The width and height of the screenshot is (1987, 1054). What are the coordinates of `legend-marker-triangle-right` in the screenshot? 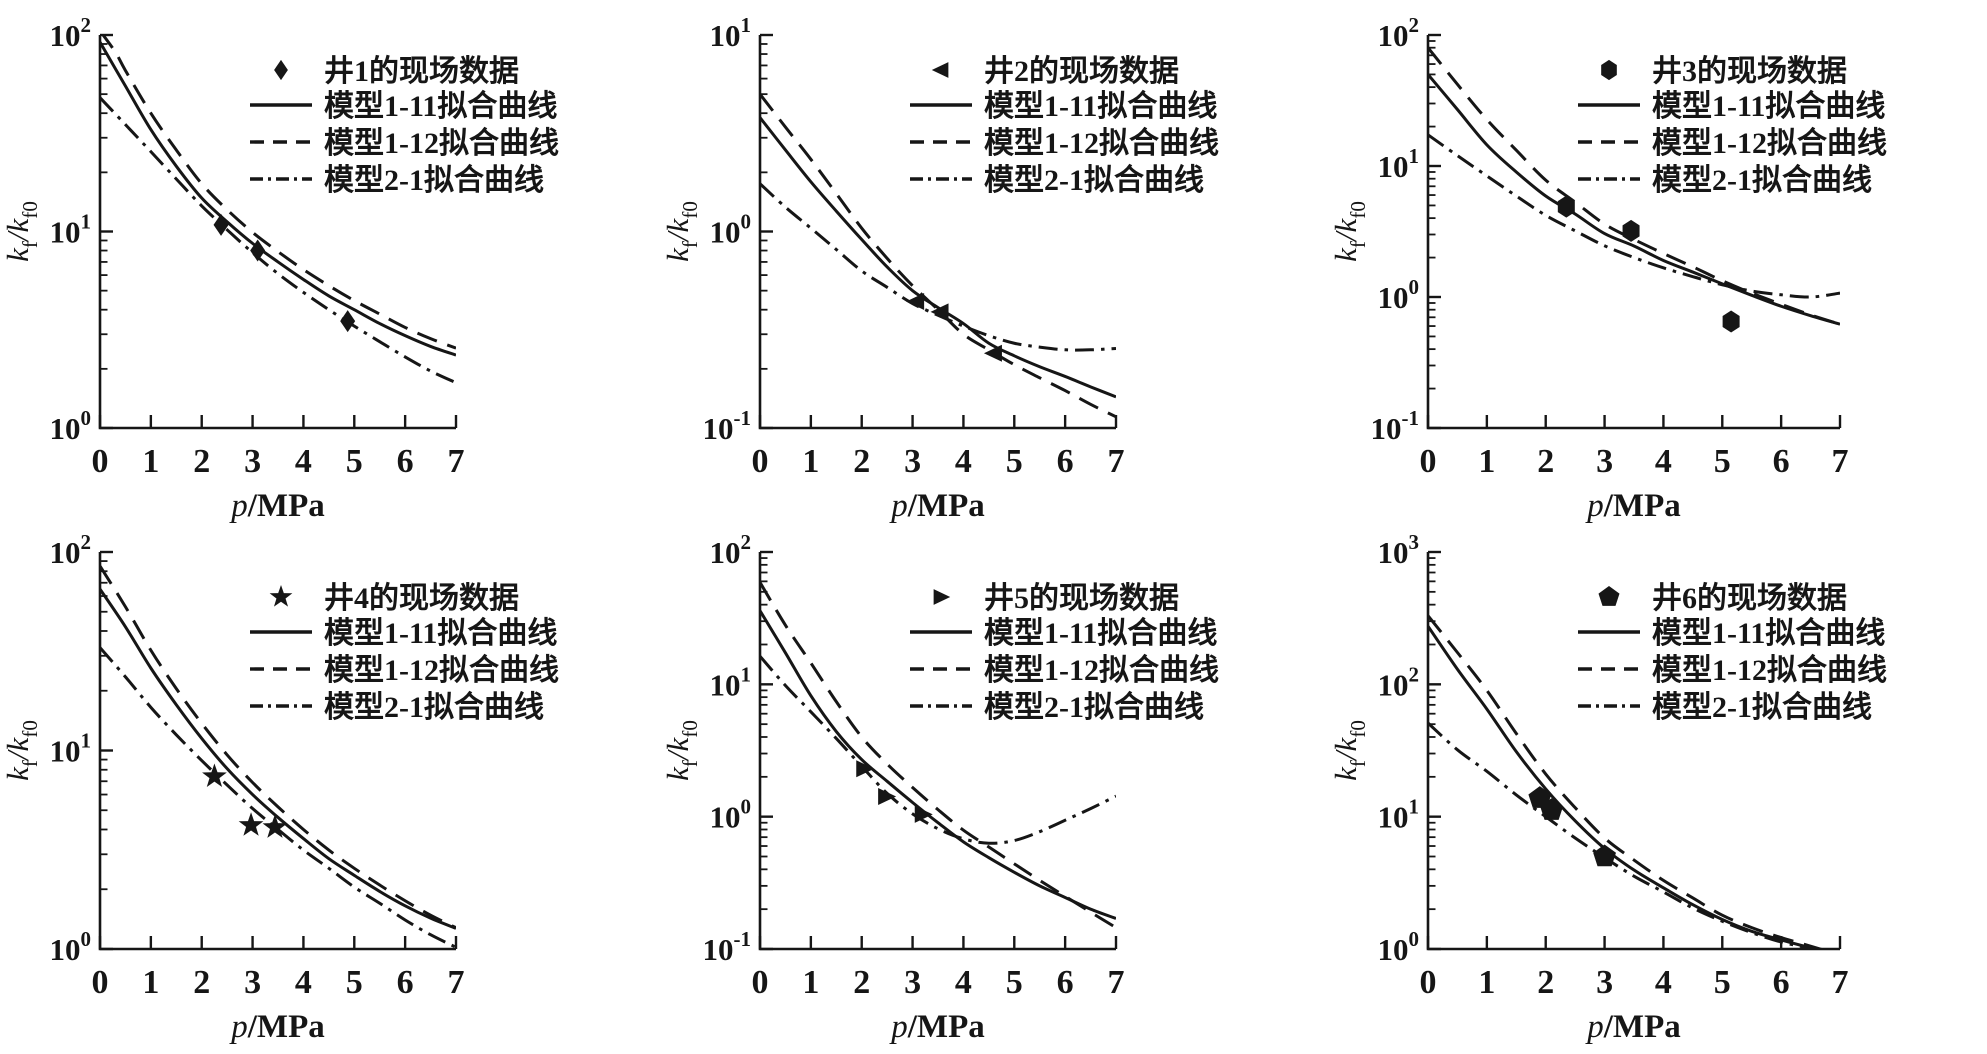 It's located at (942, 597).